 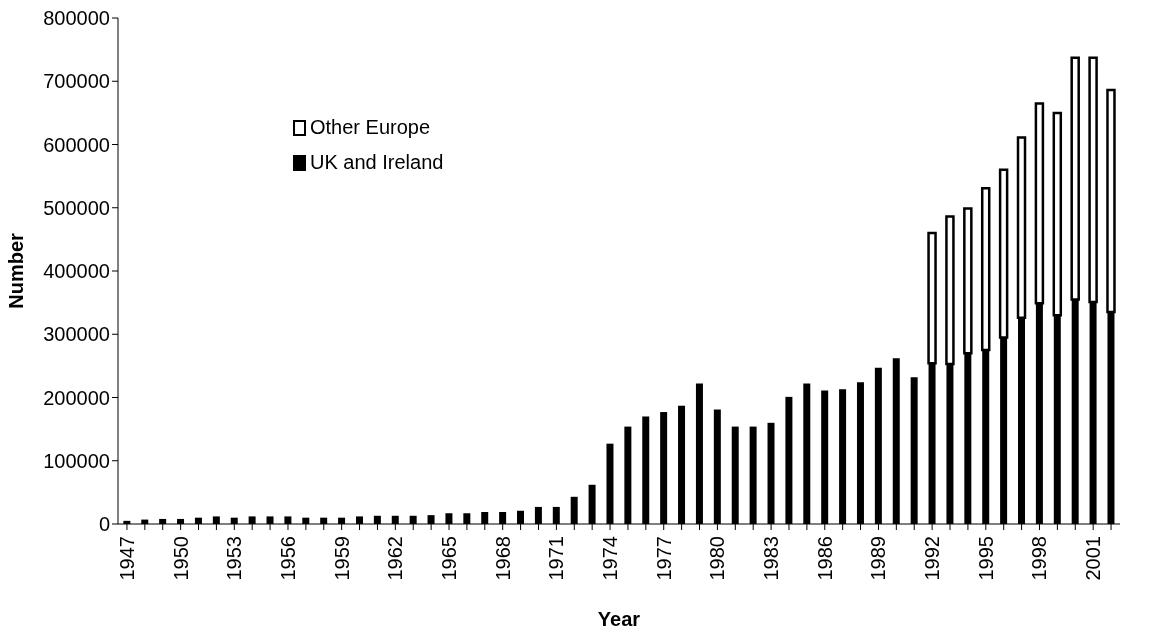 What do you see at coordinates (370, 127) in the screenshot?
I see `legend-label: Other Europe` at bounding box center [370, 127].